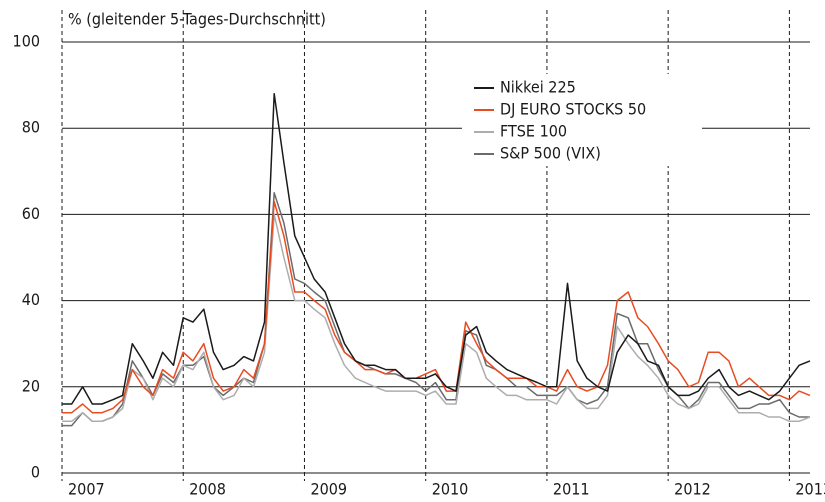  What do you see at coordinates (533, 131) in the screenshot?
I see `legend-label: FTSE 100` at bounding box center [533, 131].